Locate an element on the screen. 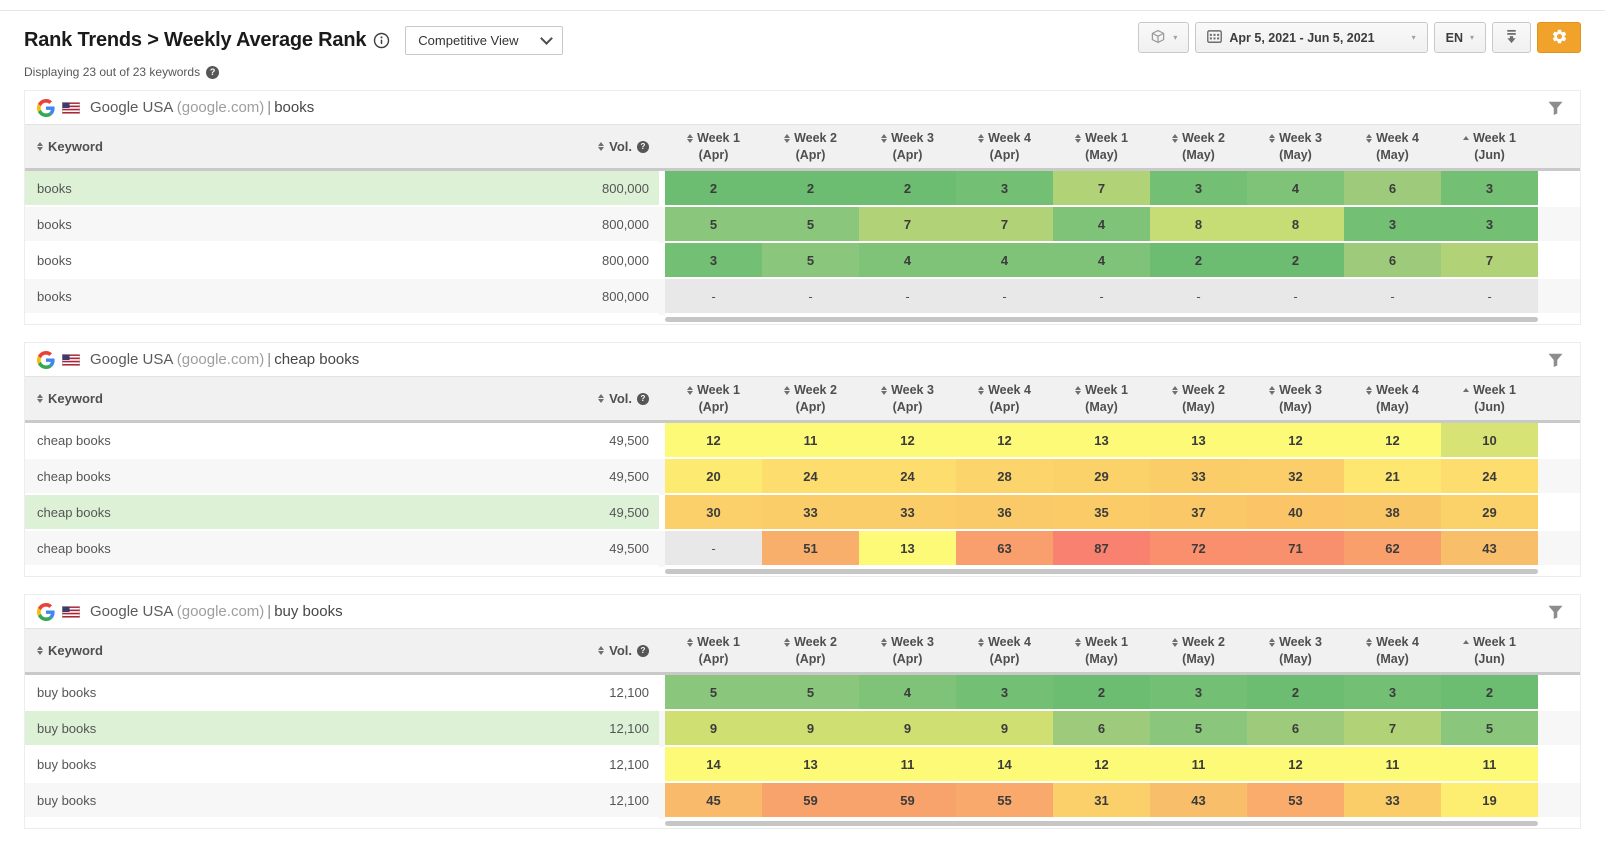 This screenshot has width=1605, height=841. week-month-label: (Jun) is located at coordinates (1489, 406).